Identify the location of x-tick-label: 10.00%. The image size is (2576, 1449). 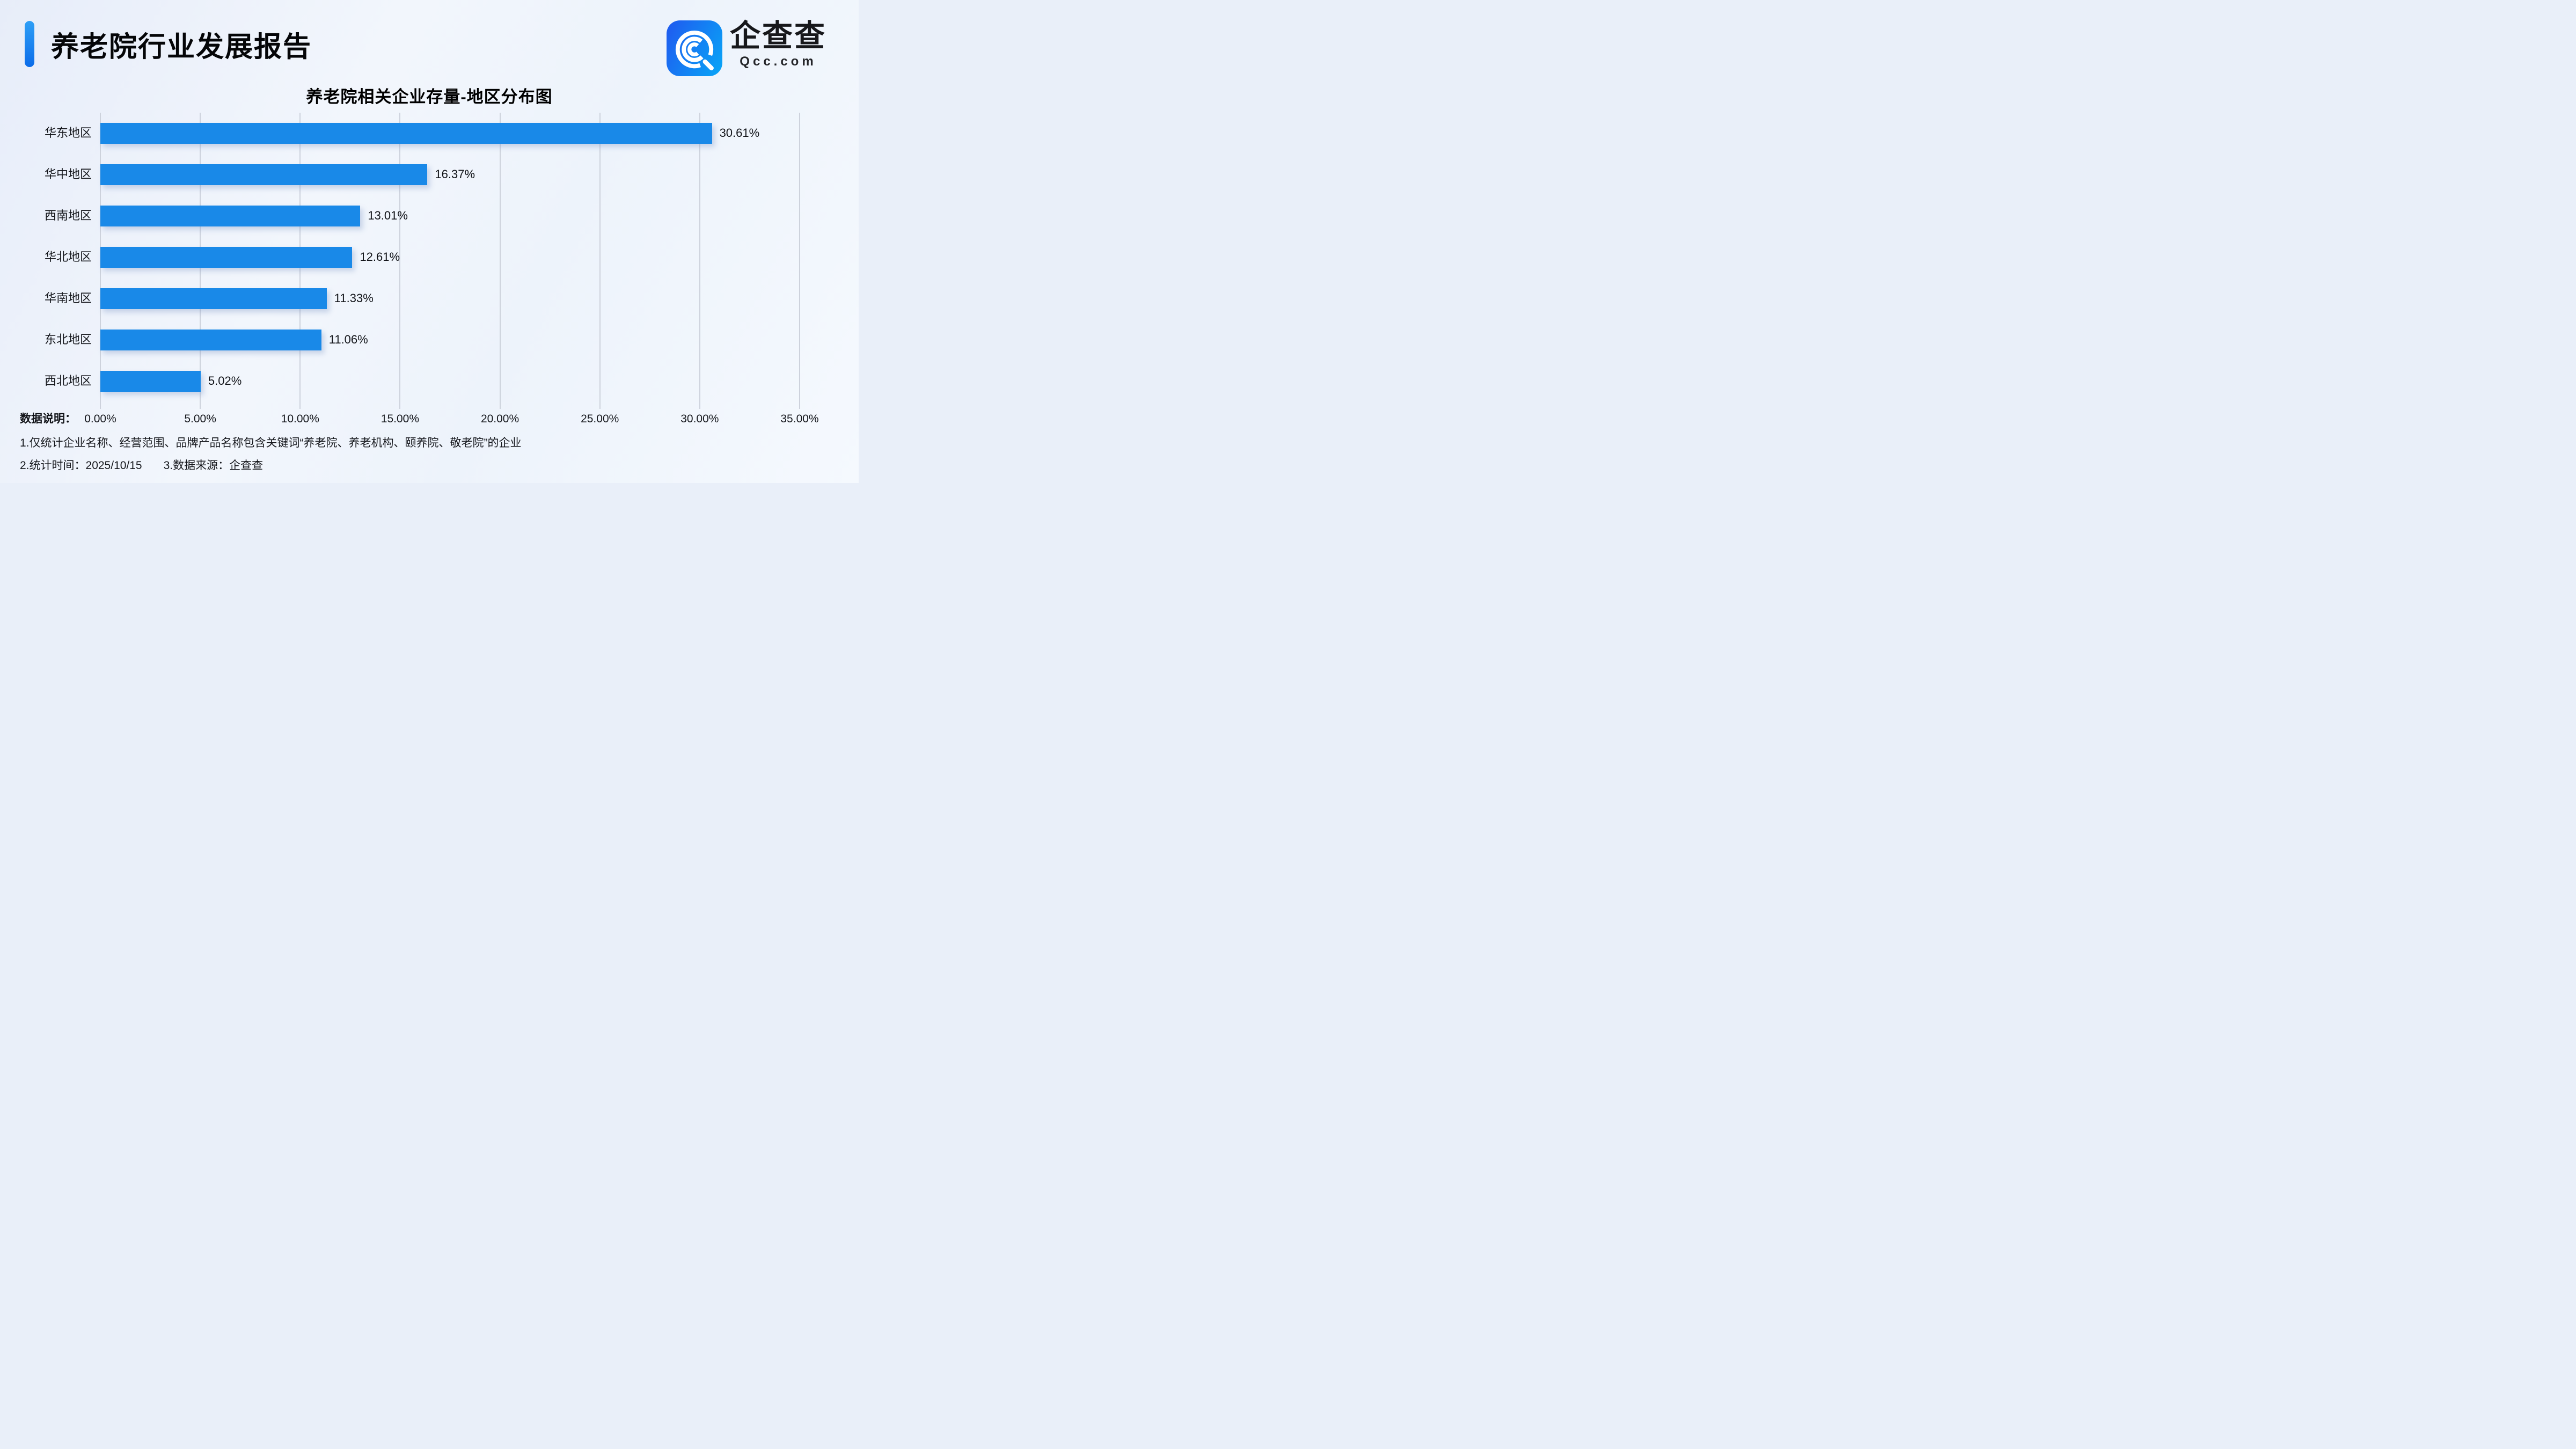
(300, 419).